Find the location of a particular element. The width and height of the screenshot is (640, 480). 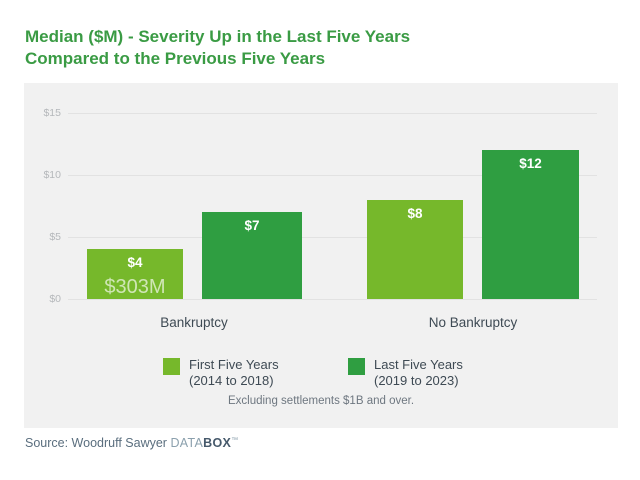

bar-no-bankruptcy-first-five-years: $8 is located at coordinates (415, 249).